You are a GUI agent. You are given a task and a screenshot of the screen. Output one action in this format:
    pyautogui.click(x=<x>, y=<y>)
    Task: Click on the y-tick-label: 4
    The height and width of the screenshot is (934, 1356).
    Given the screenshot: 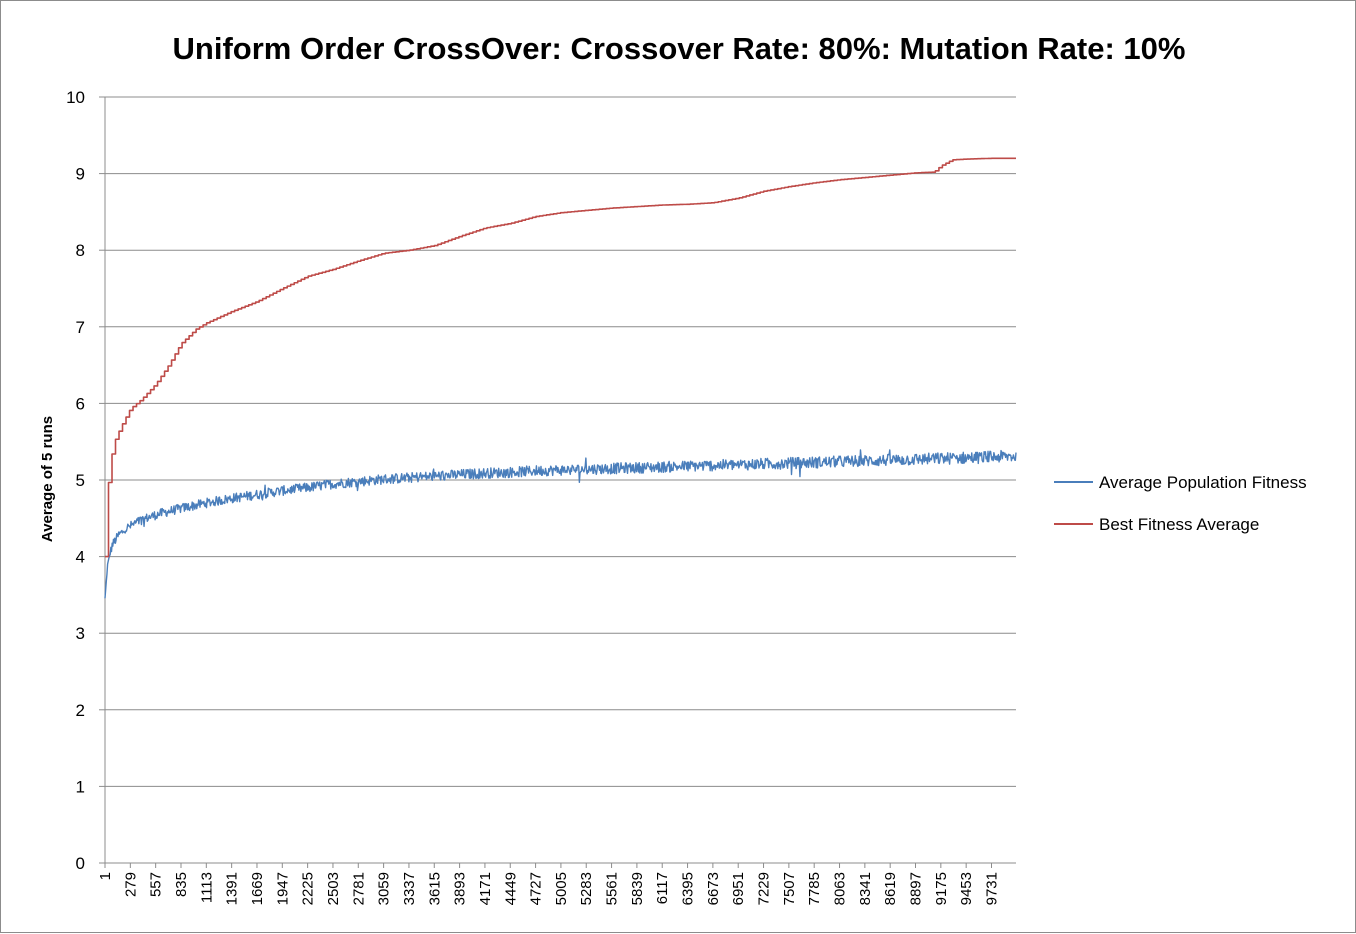 What is the action you would take?
    pyautogui.click(x=80, y=557)
    